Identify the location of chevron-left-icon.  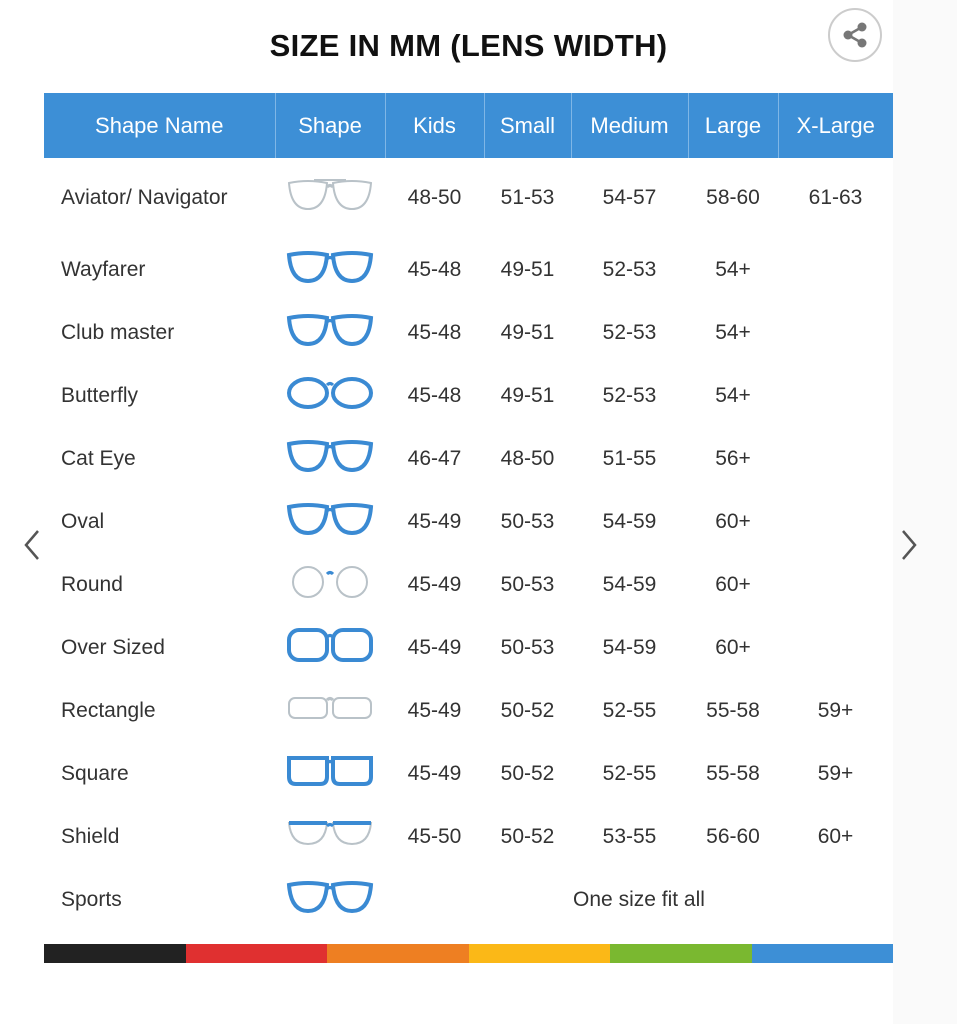
(33, 545).